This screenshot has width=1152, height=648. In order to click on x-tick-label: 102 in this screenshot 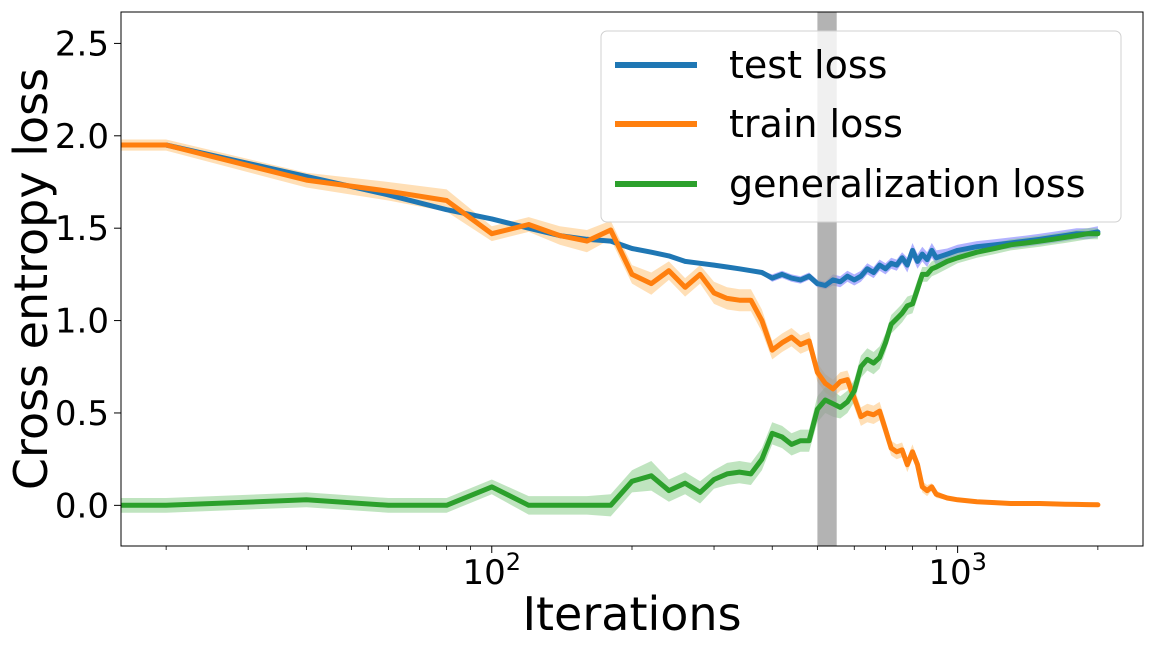, I will do `click(491, 570)`.